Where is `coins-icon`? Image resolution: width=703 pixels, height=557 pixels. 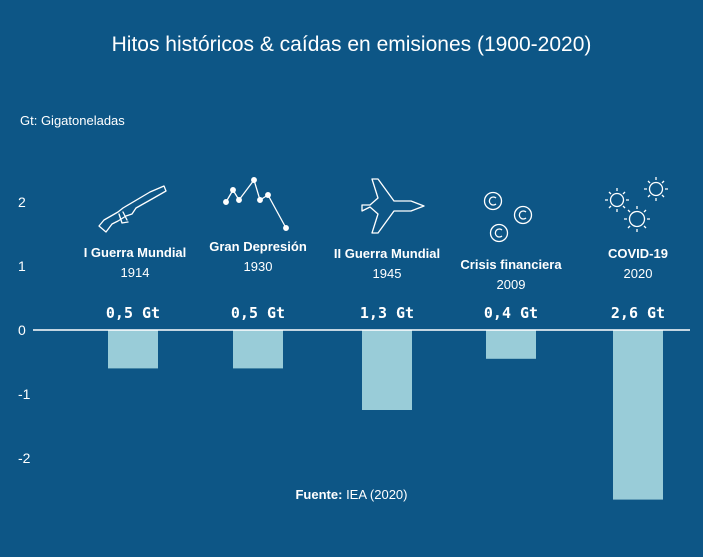 coins-icon is located at coordinates (508, 217).